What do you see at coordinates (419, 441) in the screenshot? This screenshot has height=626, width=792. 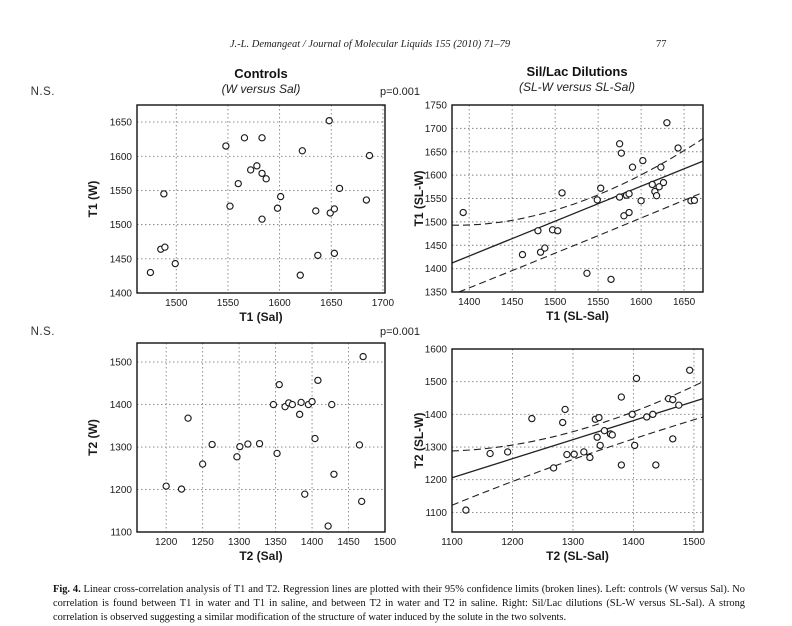 I see `y-axis-title: T2 (SL-W)` at bounding box center [419, 441].